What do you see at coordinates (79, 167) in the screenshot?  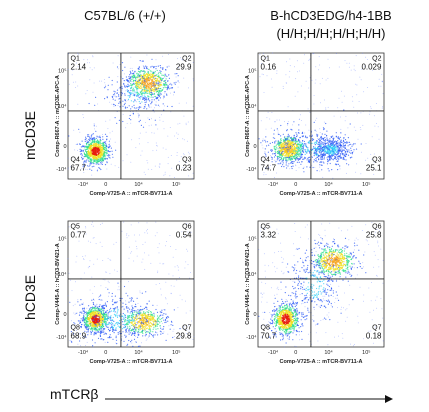 I see `quadrant-percentage: 67.7` at bounding box center [79, 167].